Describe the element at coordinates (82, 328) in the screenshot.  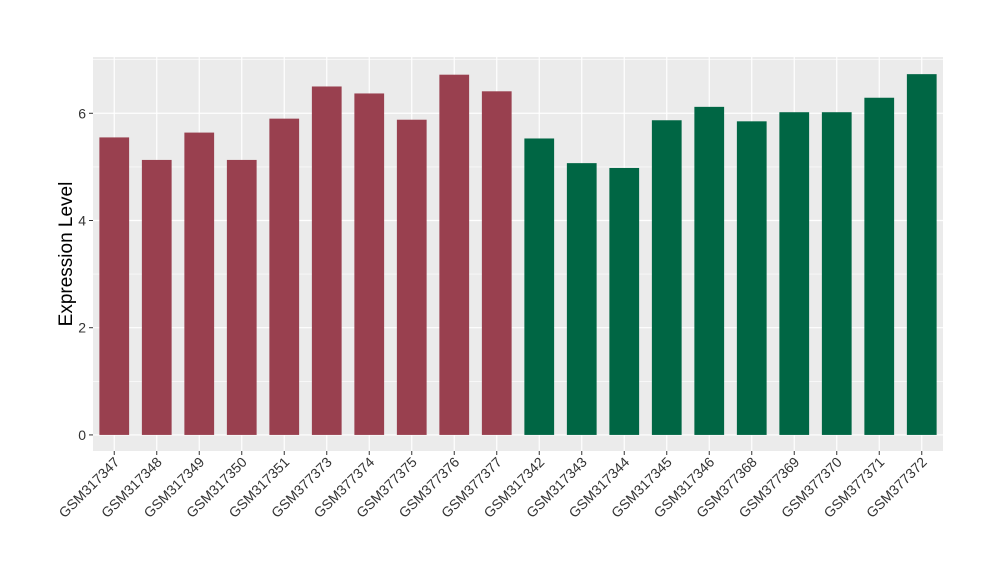
I see `y-tick-label: 2` at that location.